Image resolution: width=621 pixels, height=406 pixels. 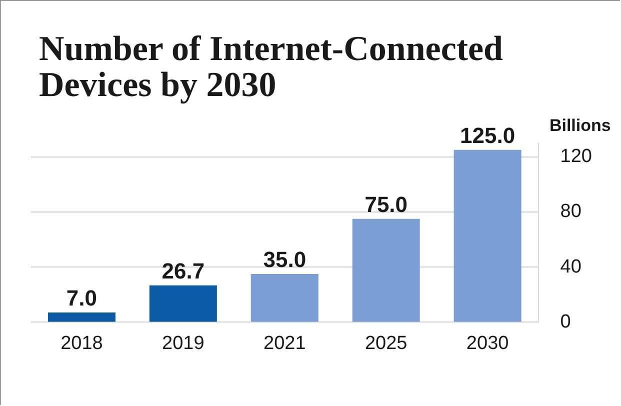 What do you see at coordinates (487, 343) in the screenshot?
I see `x-tick-label: 2030` at bounding box center [487, 343].